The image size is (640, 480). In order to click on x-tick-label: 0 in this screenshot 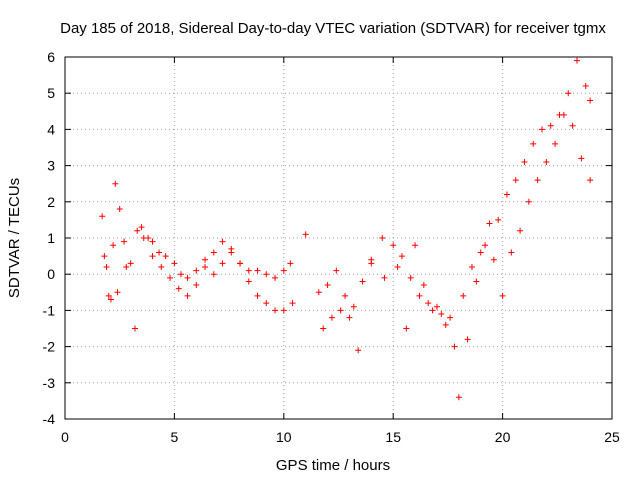, I will do `click(65, 437)`.